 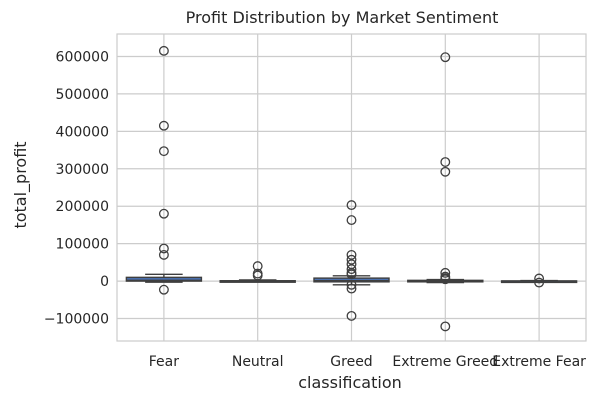 I want to click on x-tick-label: Extreme Greed, so click(x=445, y=362).